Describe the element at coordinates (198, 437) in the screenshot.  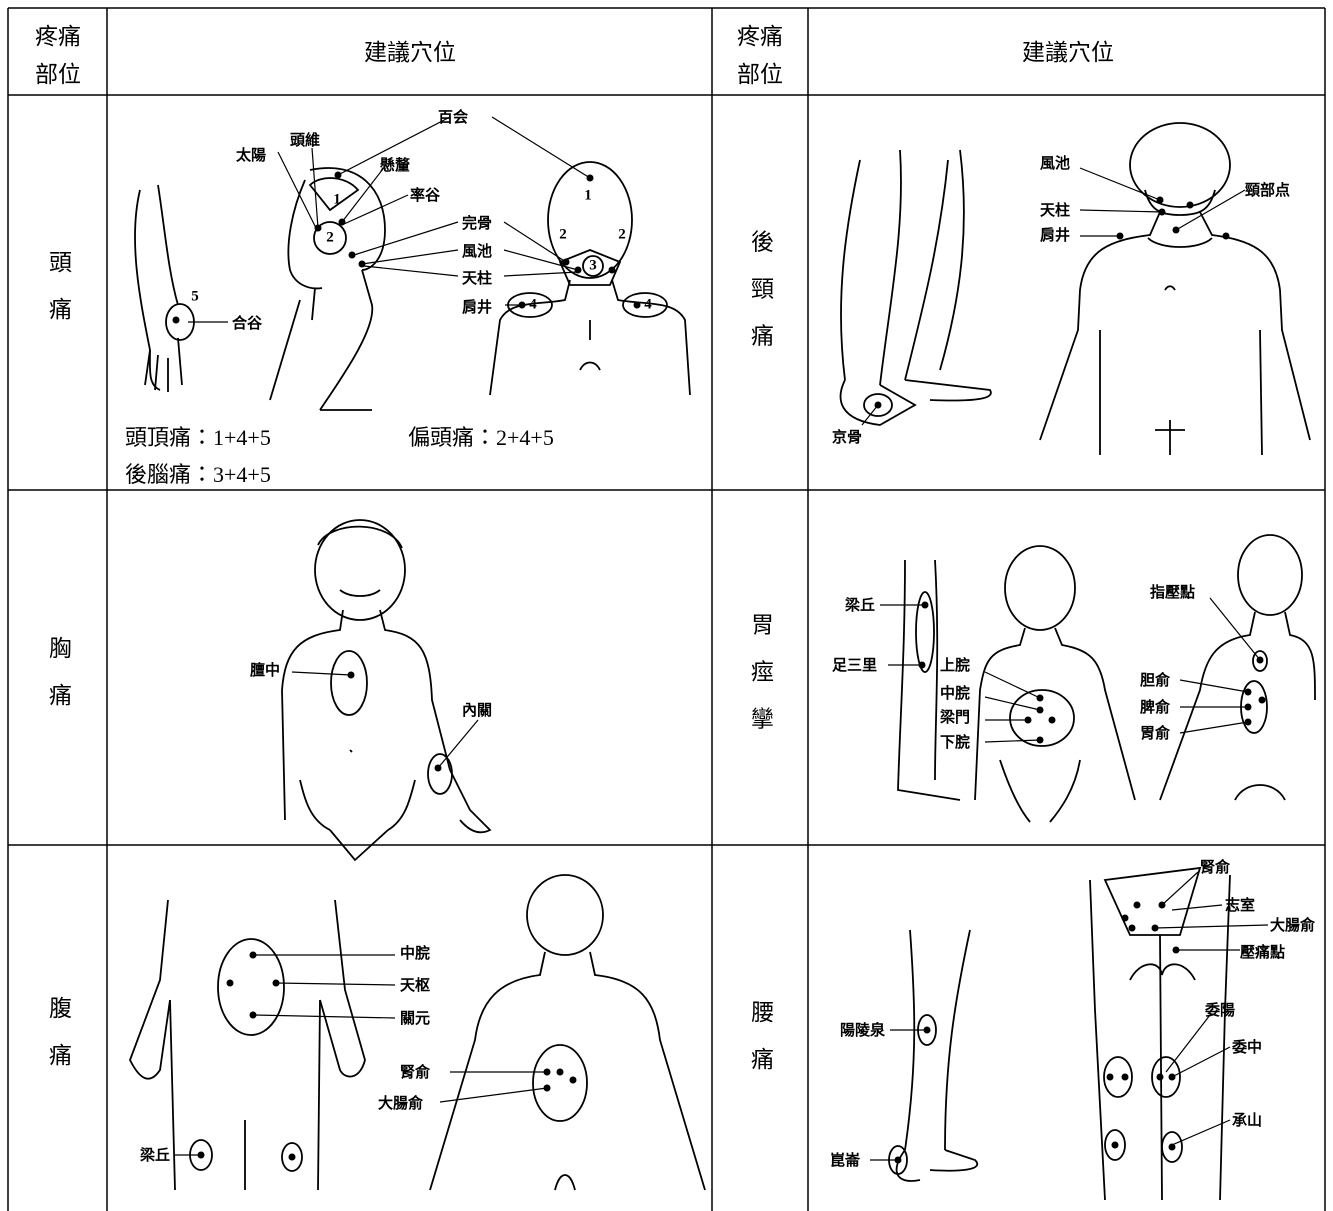
I see `note: 頭頂痛：1+4+5` at that location.